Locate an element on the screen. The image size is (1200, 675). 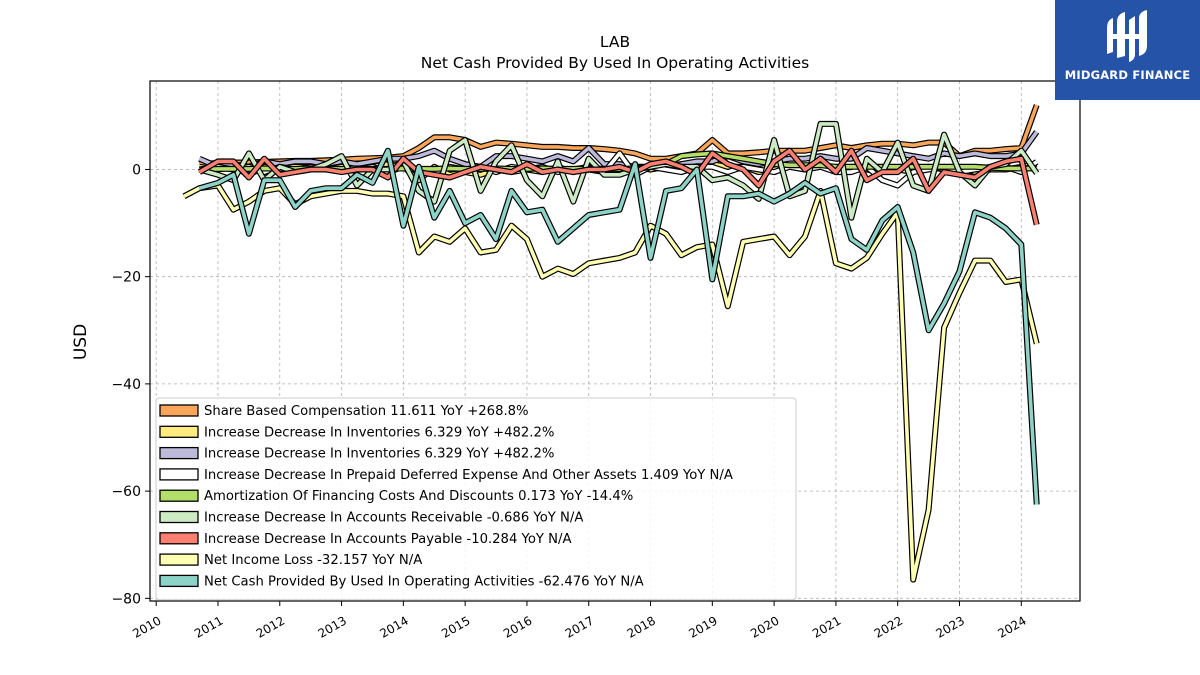
x-tick-label: 2019 is located at coordinates (702, 626).